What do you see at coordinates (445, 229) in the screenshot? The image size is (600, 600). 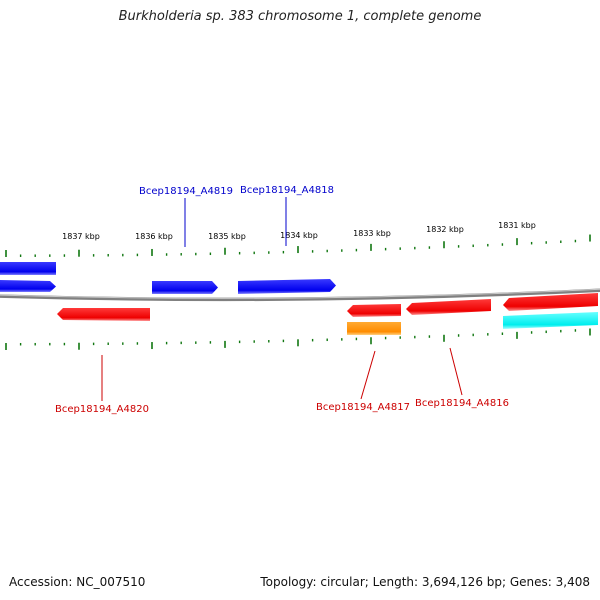 I see `scale-label: 1832 kbp` at bounding box center [445, 229].